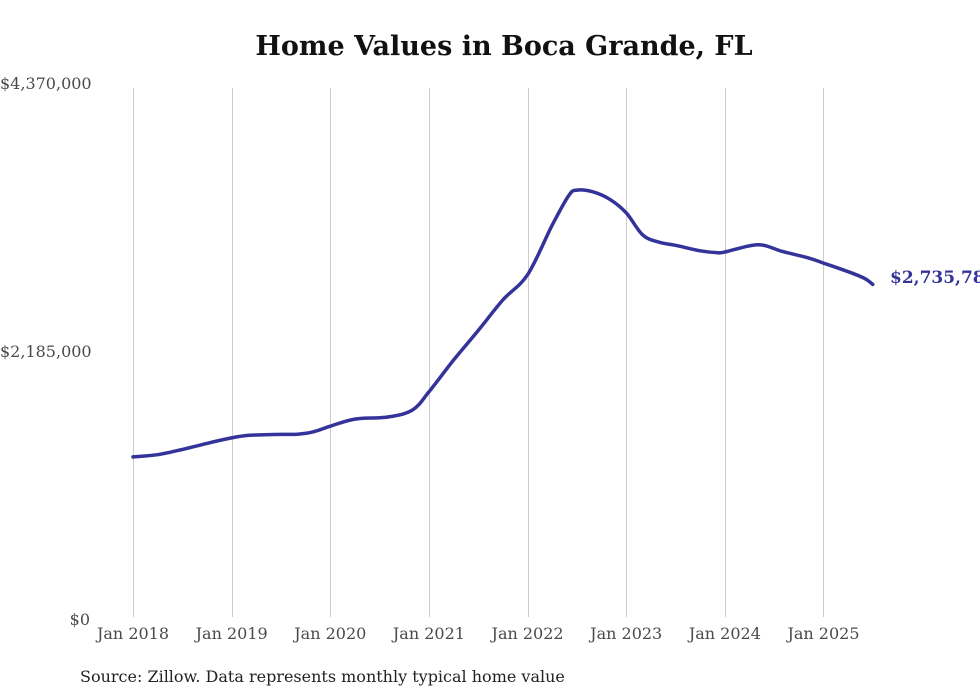  I want to click on x-tick-label: Jan 2020, so click(330, 633).